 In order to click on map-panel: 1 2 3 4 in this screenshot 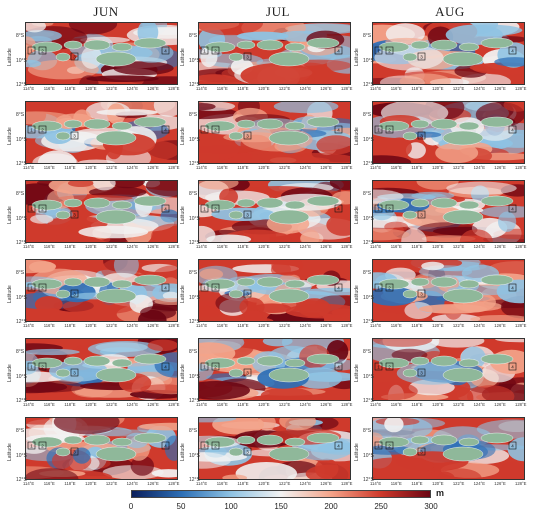, I will do `click(448, 132)`.